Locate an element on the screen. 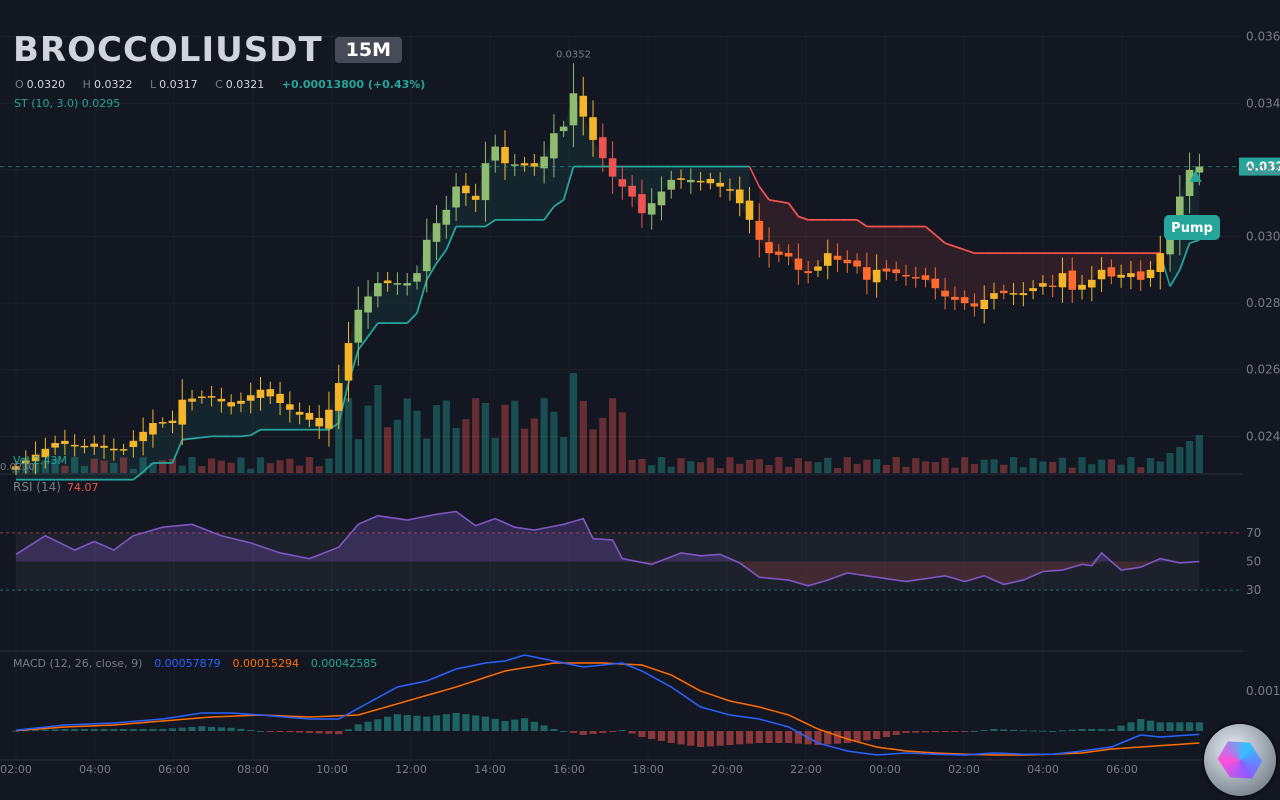 The image size is (1280, 800). price-tick-label: 0.028 is located at coordinates (1263, 303).